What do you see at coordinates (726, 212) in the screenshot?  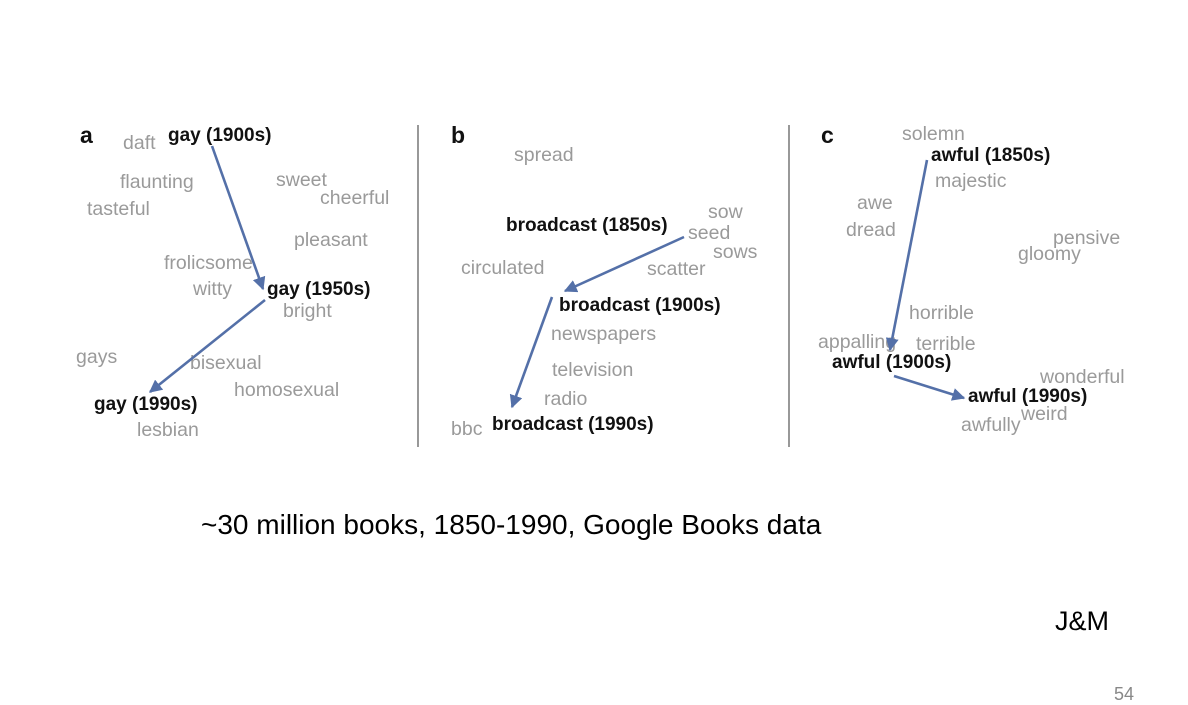 I see `neighbor-word: sow` at bounding box center [726, 212].